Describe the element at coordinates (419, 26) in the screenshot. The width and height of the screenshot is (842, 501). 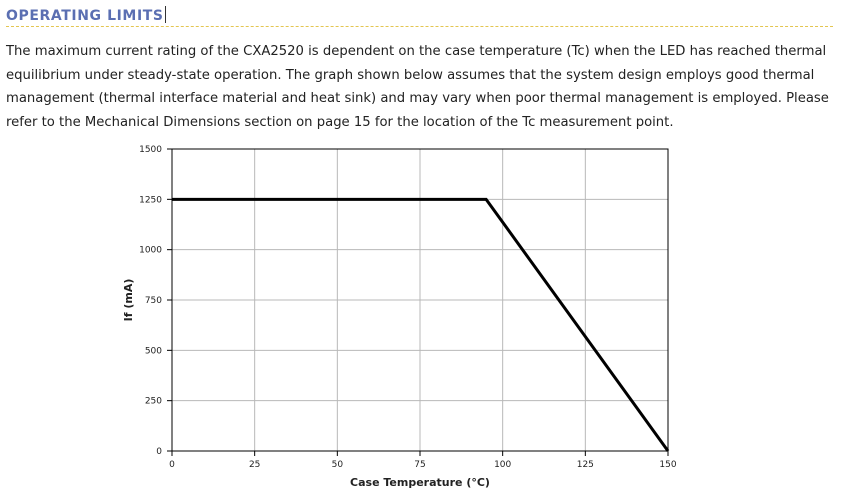
I see `heading-divider` at that location.